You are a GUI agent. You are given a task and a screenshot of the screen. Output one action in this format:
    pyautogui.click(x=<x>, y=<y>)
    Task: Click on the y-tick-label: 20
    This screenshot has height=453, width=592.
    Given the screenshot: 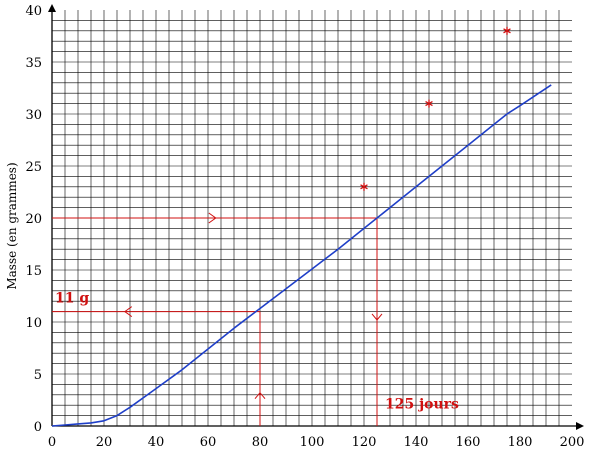 What is the action you would take?
    pyautogui.click(x=33, y=219)
    